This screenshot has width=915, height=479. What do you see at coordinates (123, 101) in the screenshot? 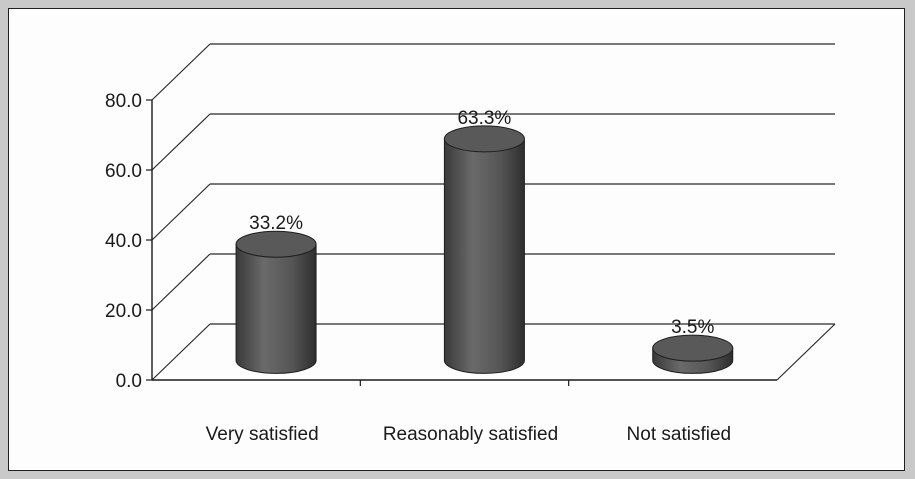
I see `y-tick-label: 80.0` at bounding box center [123, 101].